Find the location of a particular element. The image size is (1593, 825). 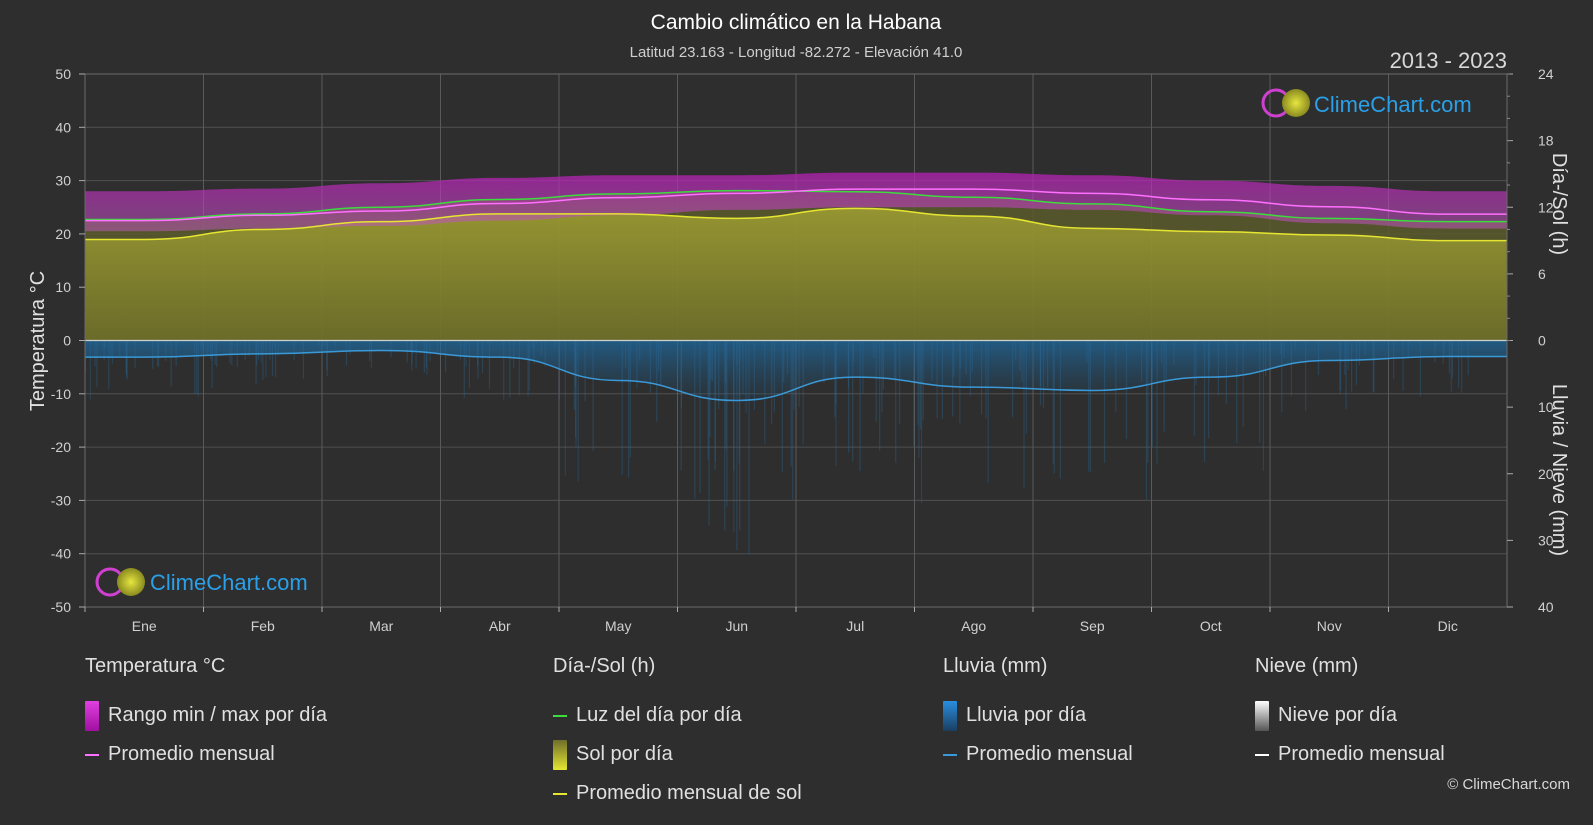

y-left-tick: 0 is located at coordinates (67, 341).